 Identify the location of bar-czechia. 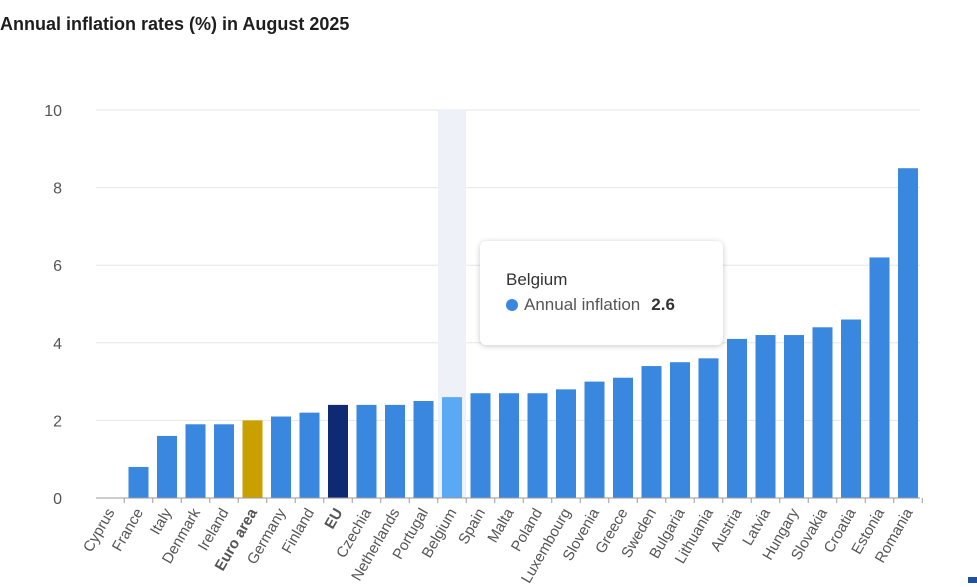
(366, 451).